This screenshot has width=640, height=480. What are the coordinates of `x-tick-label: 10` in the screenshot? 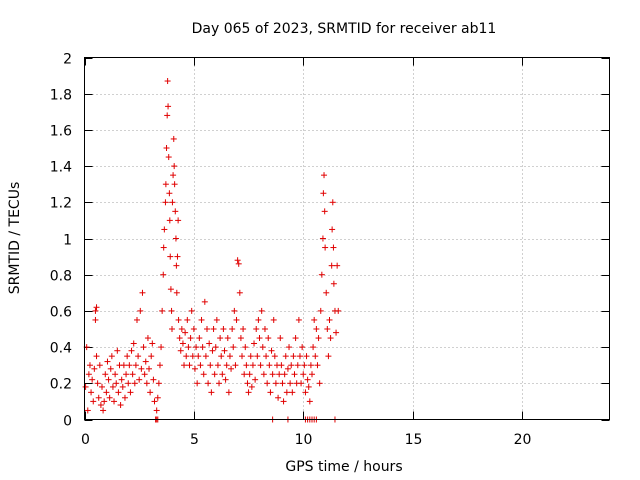 It's located at (304, 440).